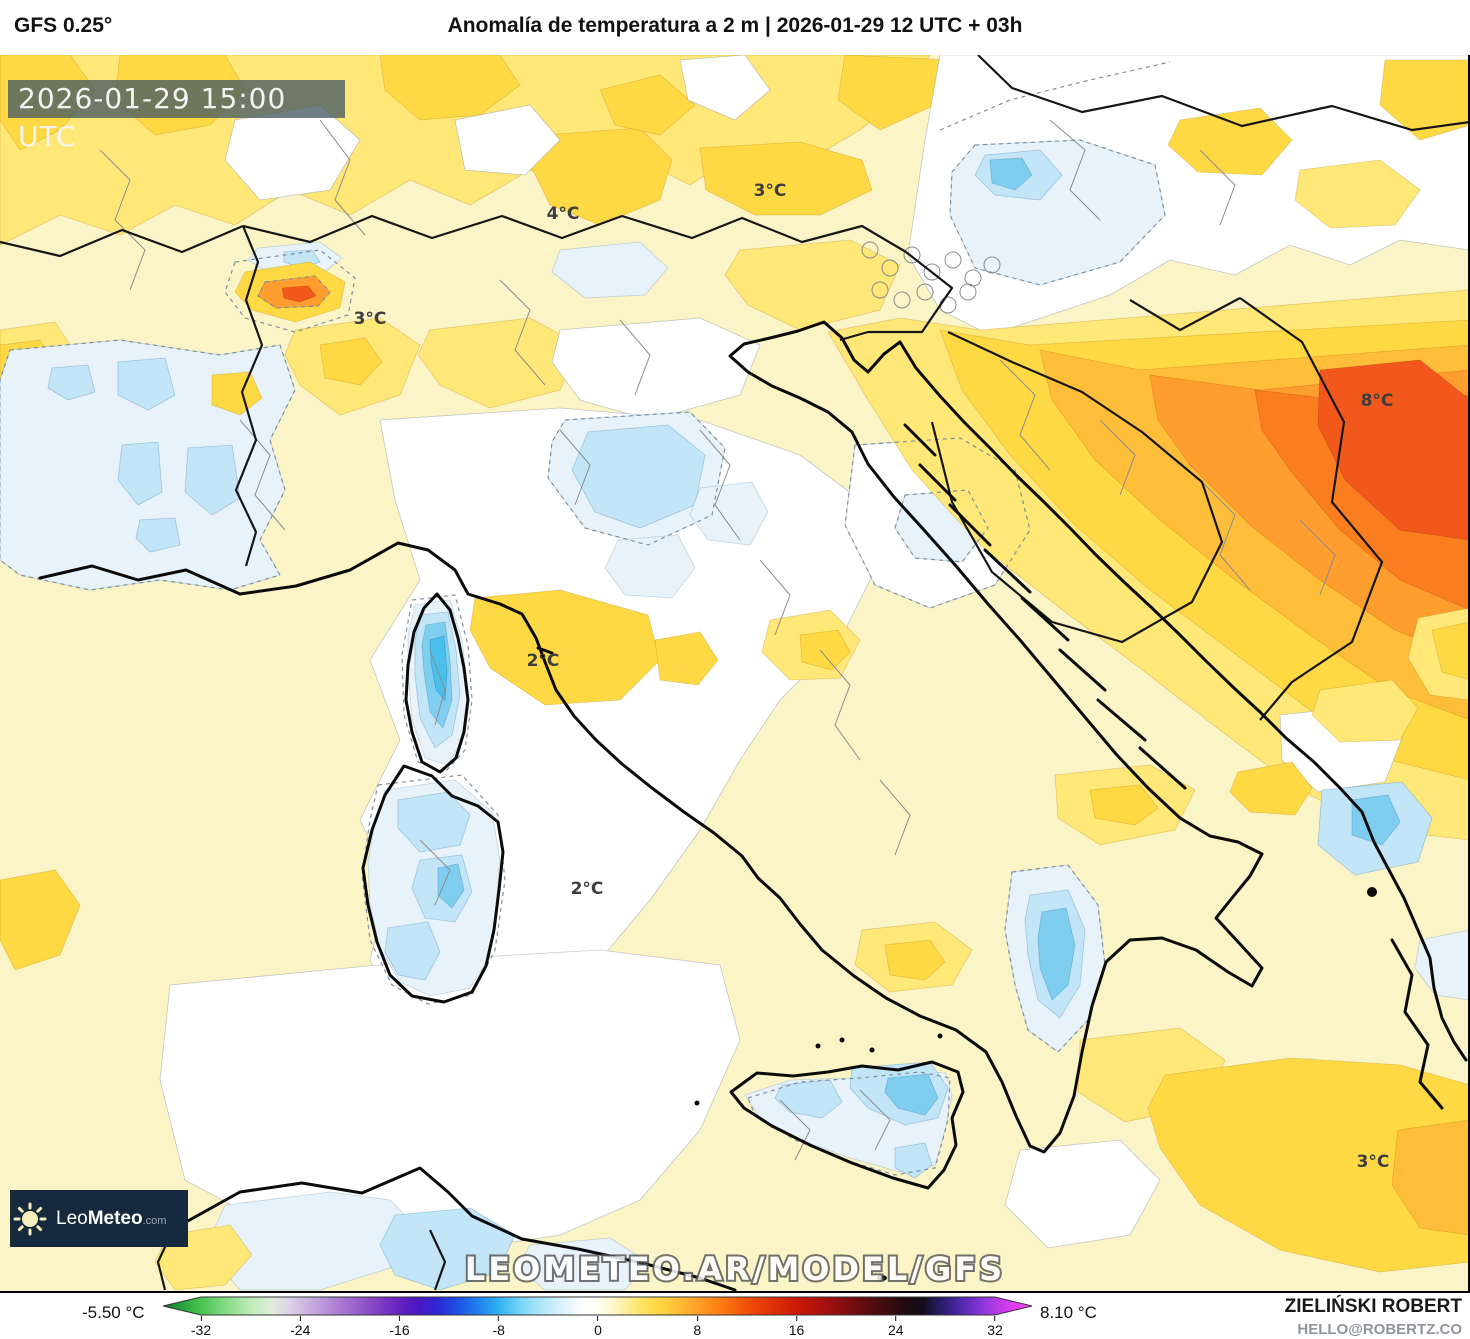 The height and width of the screenshot is (1339, 1470). What do you see at coordinates (499, 1327) in the screenshot?
I see `legend-tick: -8` at bounding box center [499, 1327].